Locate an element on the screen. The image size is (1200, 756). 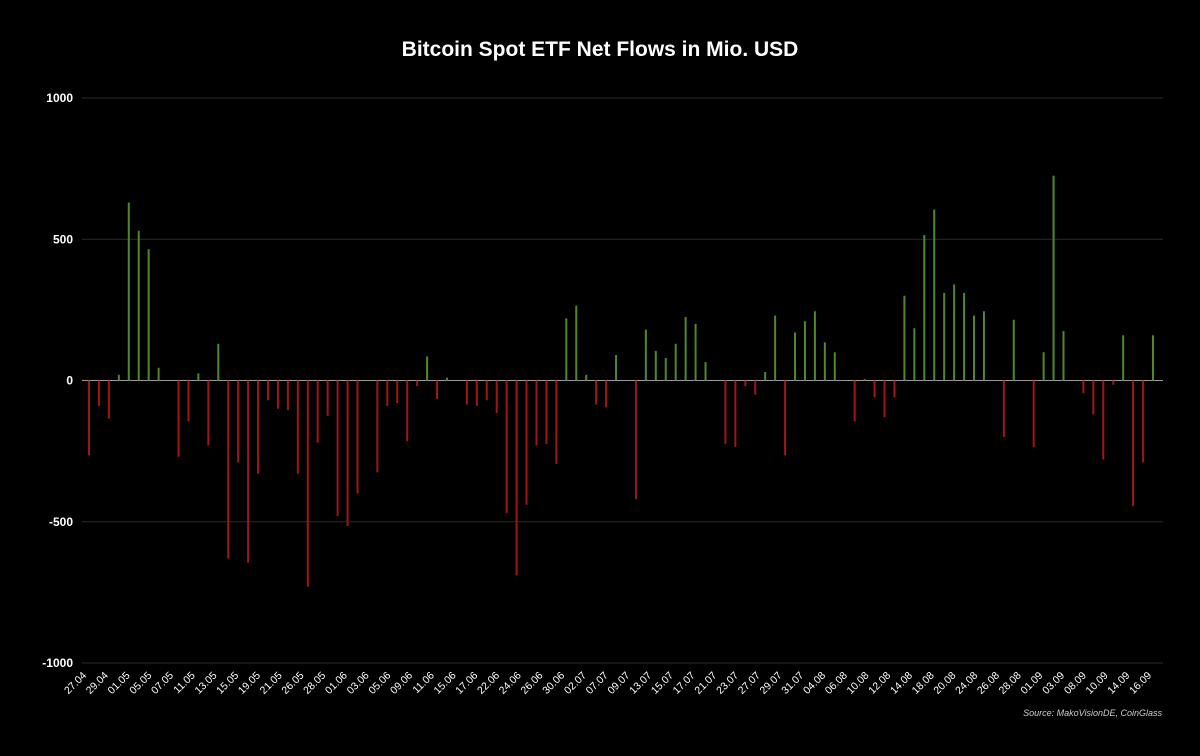
x-tick-label: 16.09 is located at coordinates (1140, 683).